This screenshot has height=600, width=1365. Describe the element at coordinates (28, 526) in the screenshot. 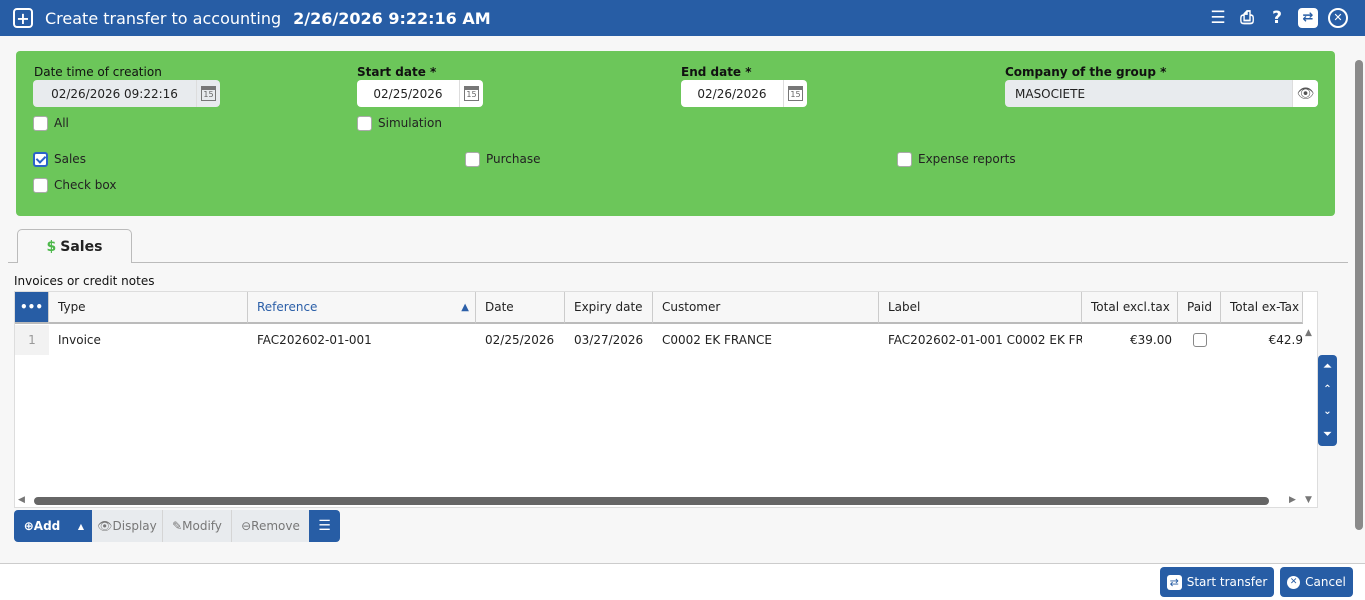

I see `add-circle-icon: ⊕` at that location.